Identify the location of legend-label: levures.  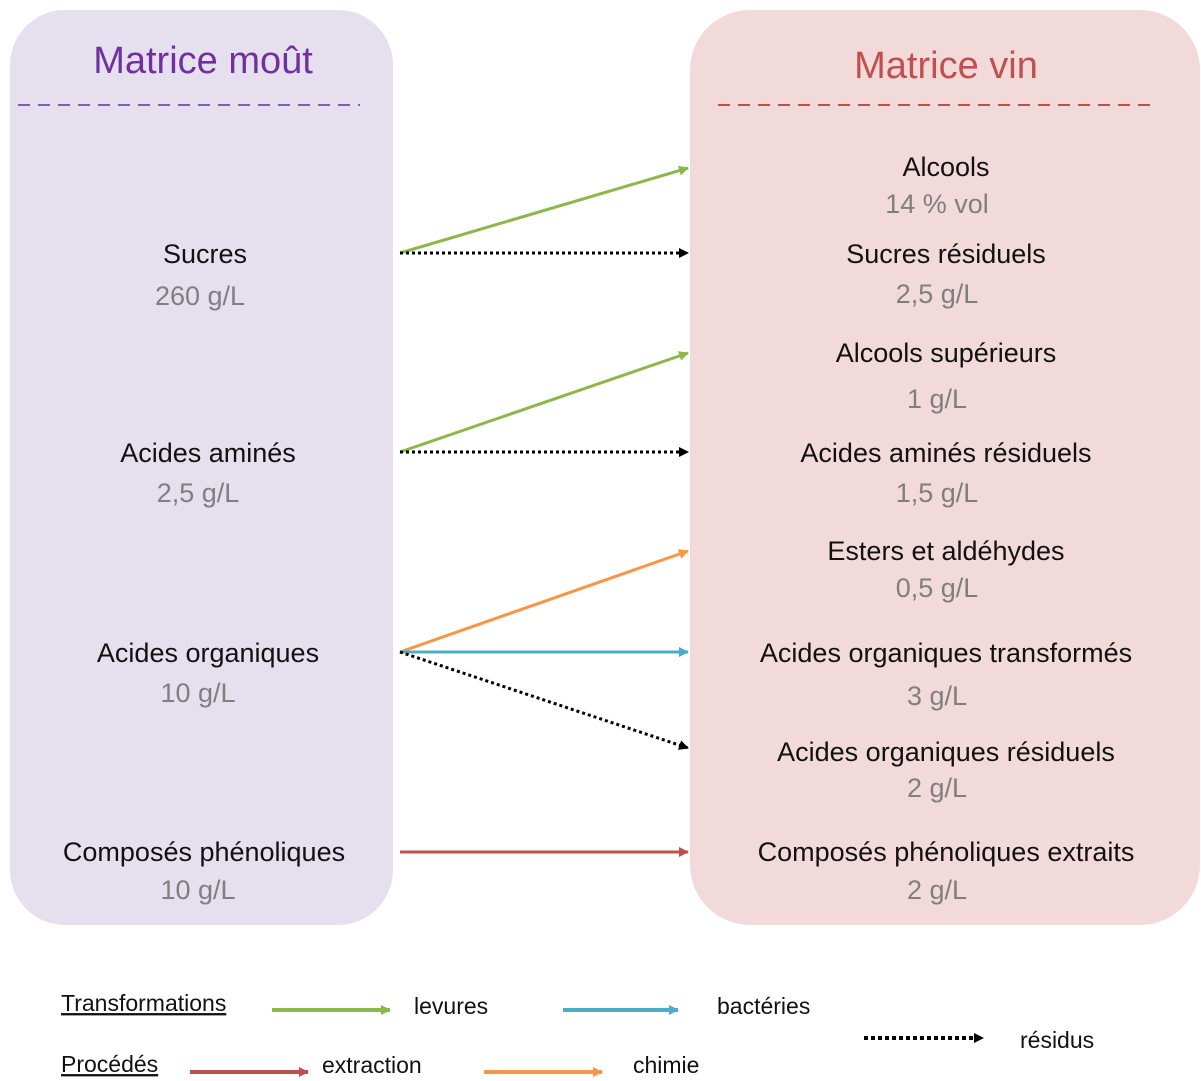
(451, 1006).